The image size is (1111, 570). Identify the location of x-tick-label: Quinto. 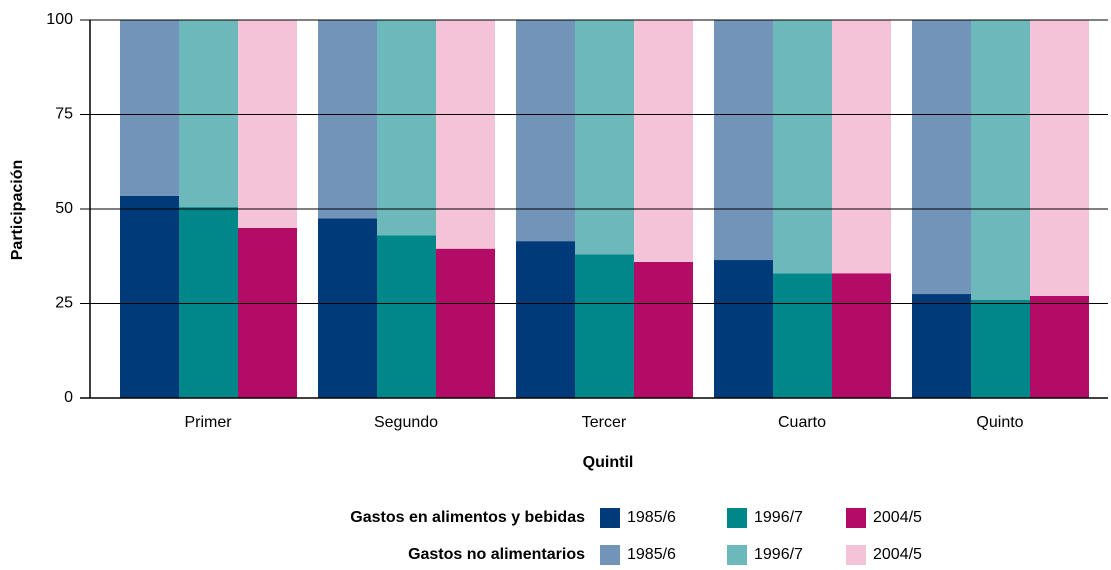
(999, 422).